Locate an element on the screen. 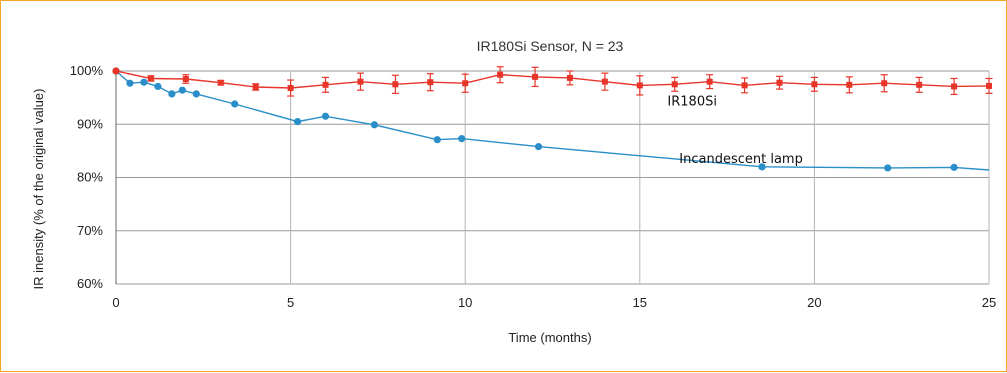  y-tick-labels: 60% 70% 80% 90% 100% is located at coordinates (87, 177).